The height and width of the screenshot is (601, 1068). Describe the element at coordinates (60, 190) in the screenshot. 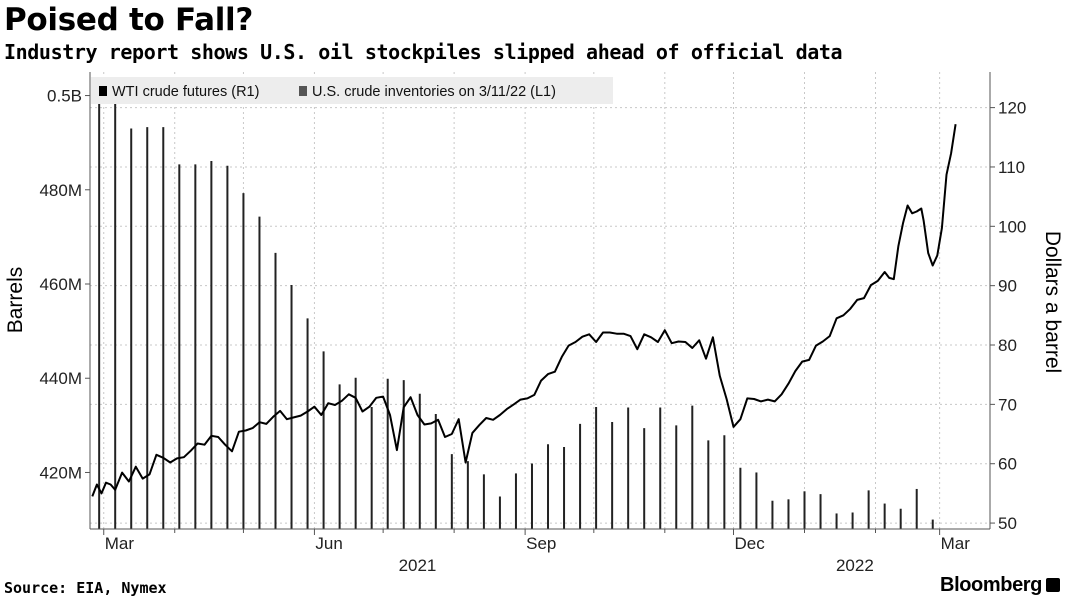

I see `left-tick-label: 480M` at that location.